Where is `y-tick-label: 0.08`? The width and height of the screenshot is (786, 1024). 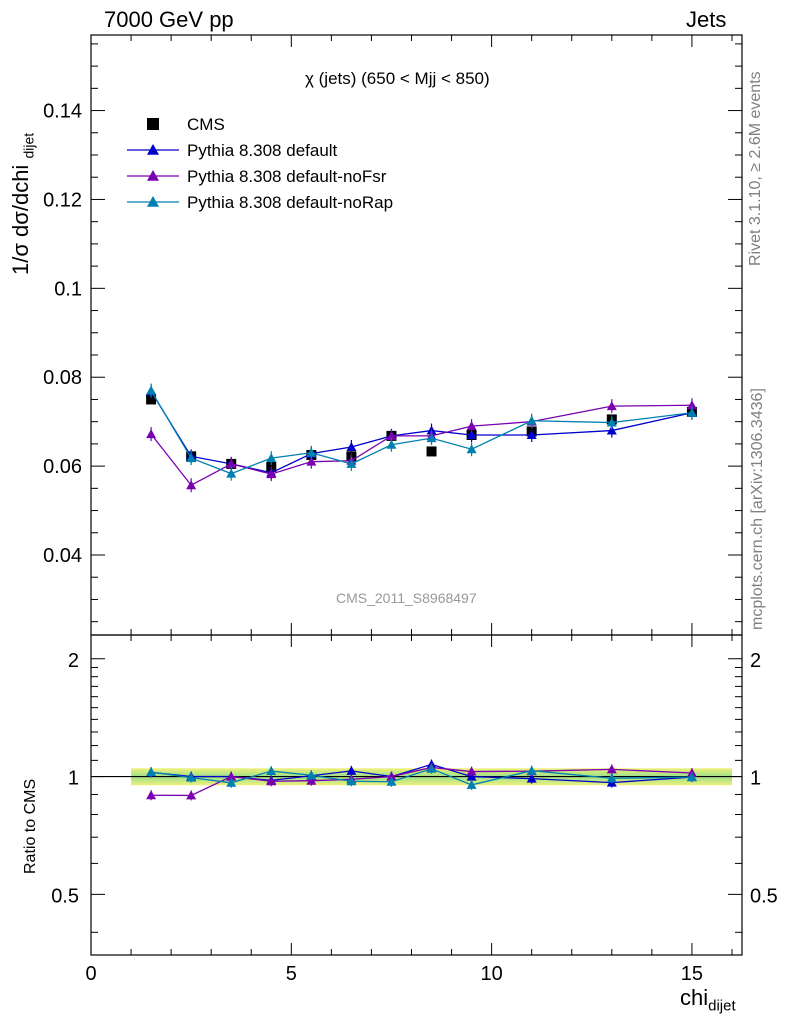 y-tick-label: 0.08 is located at coordinates (62, 378).